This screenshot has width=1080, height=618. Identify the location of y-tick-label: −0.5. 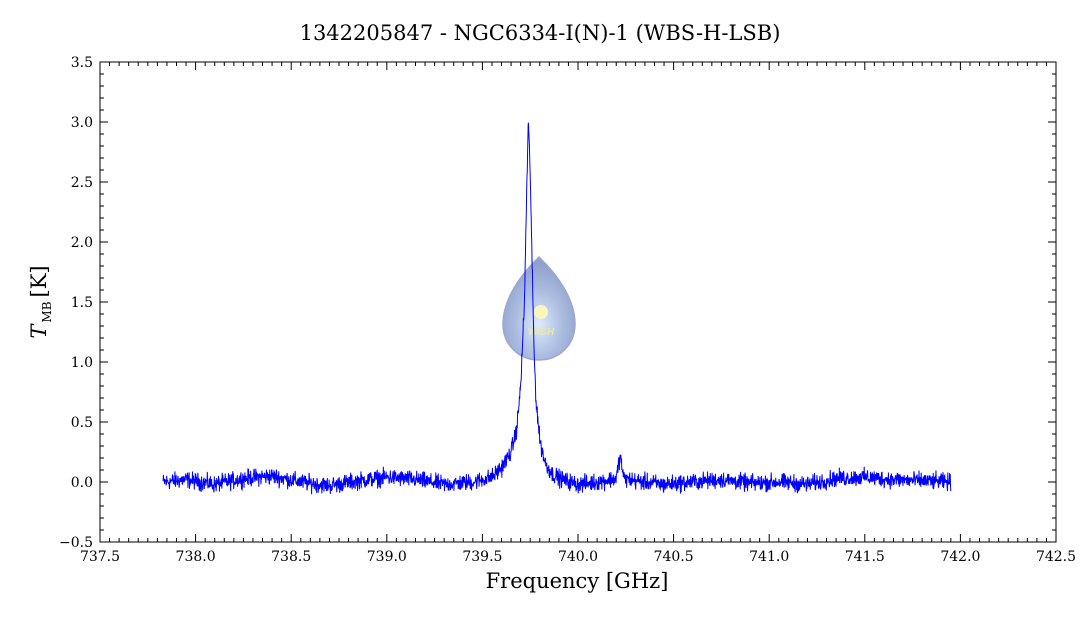
(76, 543).